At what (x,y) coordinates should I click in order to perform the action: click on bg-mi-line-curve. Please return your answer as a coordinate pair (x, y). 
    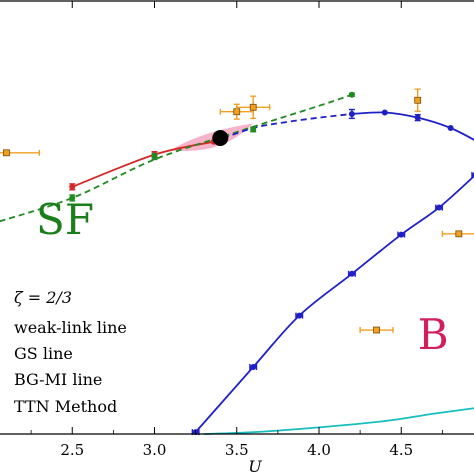
    Looking at the image, I should click on (283, 128).